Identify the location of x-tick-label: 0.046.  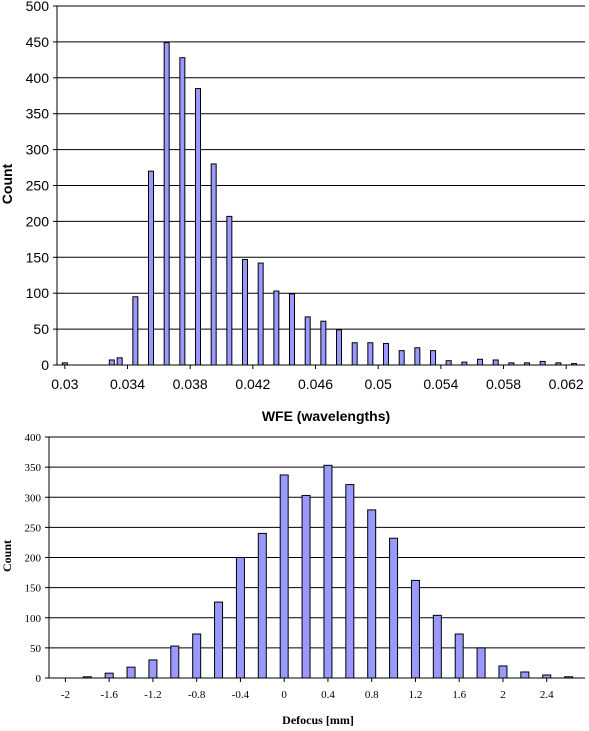
(315, 384).